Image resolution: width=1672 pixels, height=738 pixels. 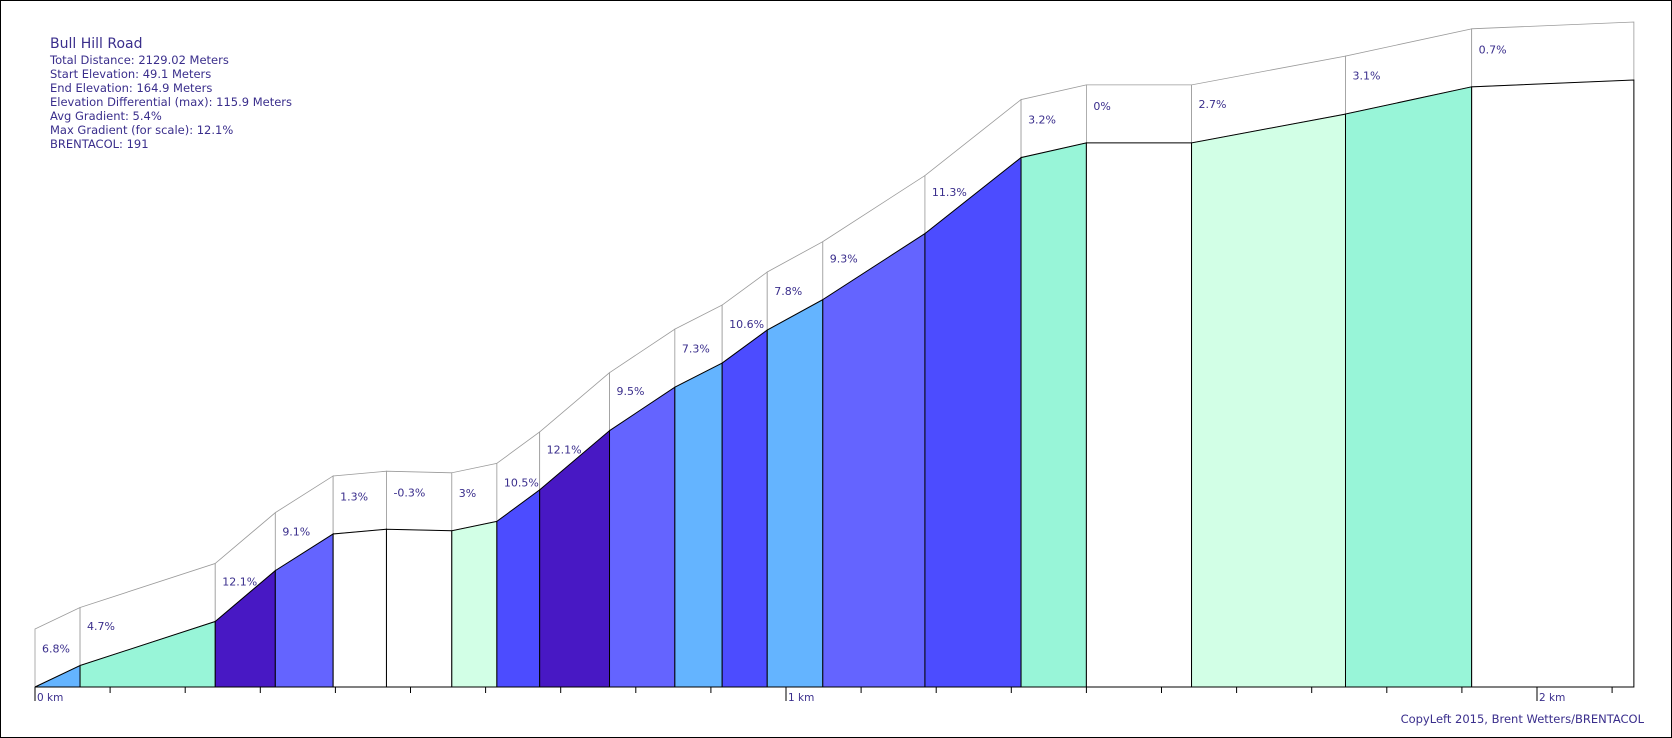 What do you see at coordinates (746, 324) in the screenshot?
I see `gradient-label: 10.6%` at bounding box center [746, 324].